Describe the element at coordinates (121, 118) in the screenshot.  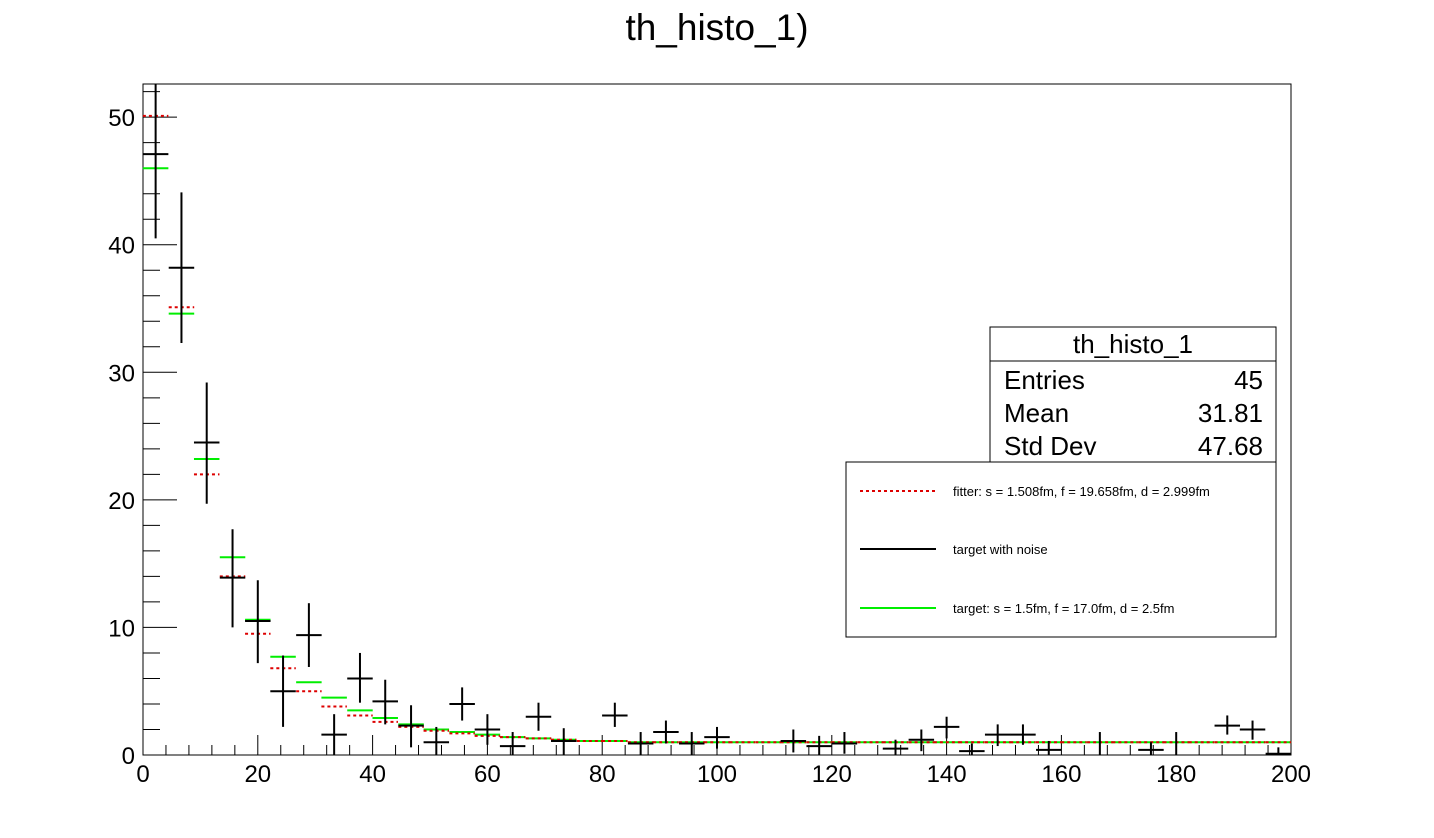
I see `y-tick-label: 50` at that location.